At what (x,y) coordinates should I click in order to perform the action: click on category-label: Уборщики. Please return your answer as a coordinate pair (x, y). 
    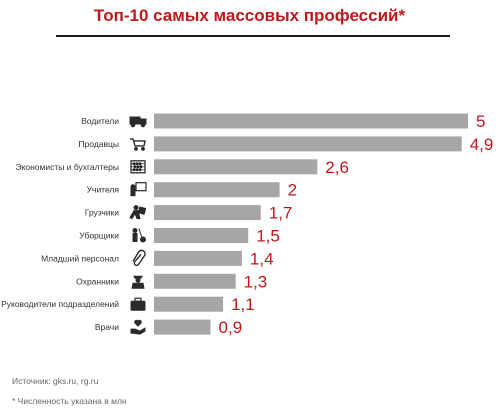
    Looking at the image, I should click on (99, 236).